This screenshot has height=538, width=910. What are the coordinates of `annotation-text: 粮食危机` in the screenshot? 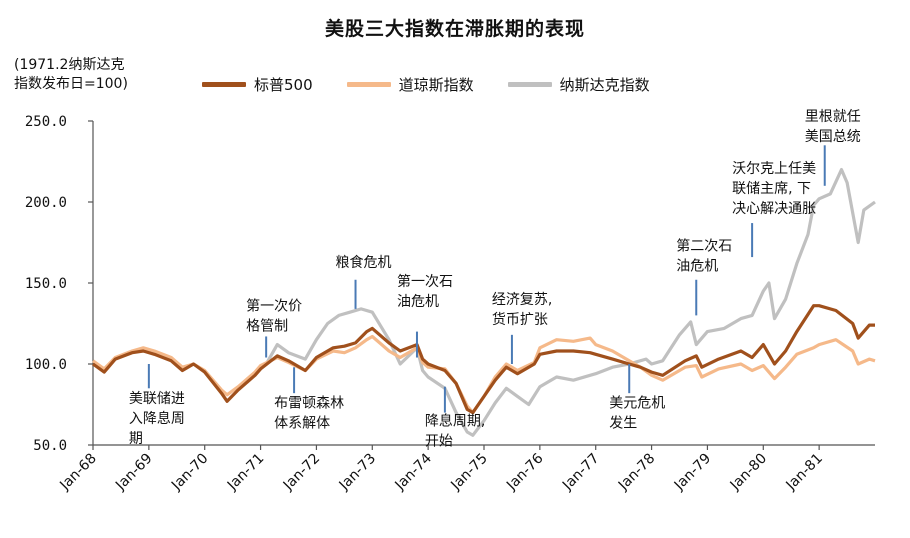 It's located at (364, 262).